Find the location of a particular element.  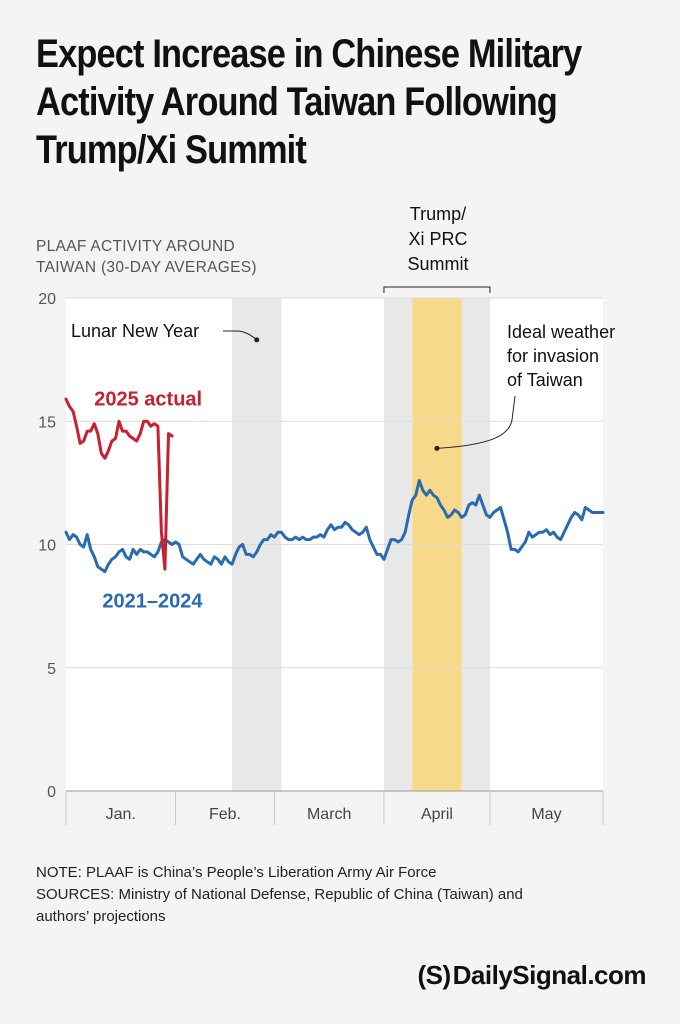

series-2021-2024-label: 2021–2024 is located at coordinates (152, 602).